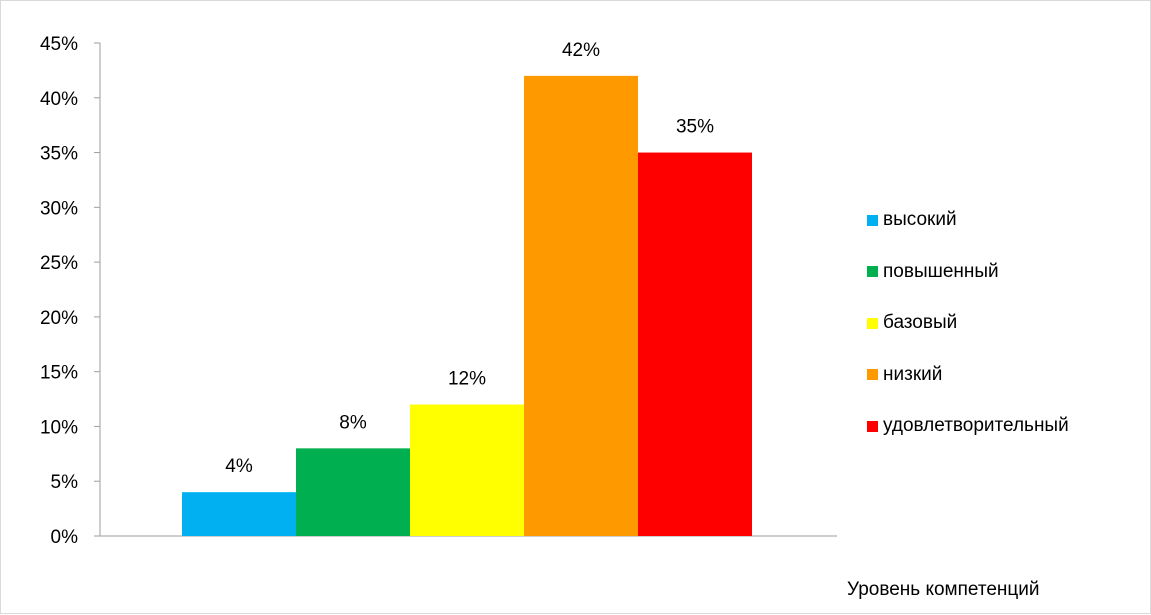  What do you see at coordinates (59, 44) in the screenshot?
I see `y-tick-label: 45%` at bounding box center [59, 44].